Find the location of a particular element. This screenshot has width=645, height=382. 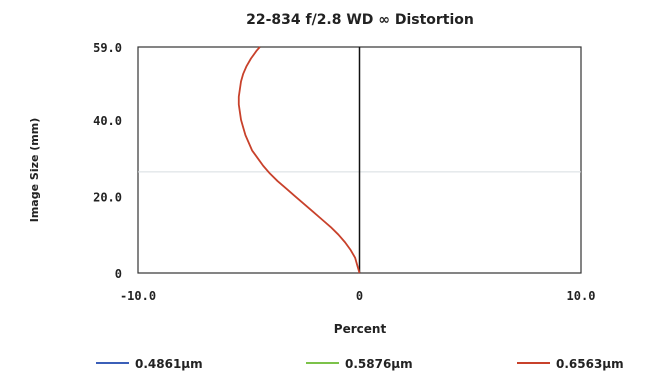

y-tick-labels: 0 20.0 40.0 59.0 is located at coordinates (107, 161).